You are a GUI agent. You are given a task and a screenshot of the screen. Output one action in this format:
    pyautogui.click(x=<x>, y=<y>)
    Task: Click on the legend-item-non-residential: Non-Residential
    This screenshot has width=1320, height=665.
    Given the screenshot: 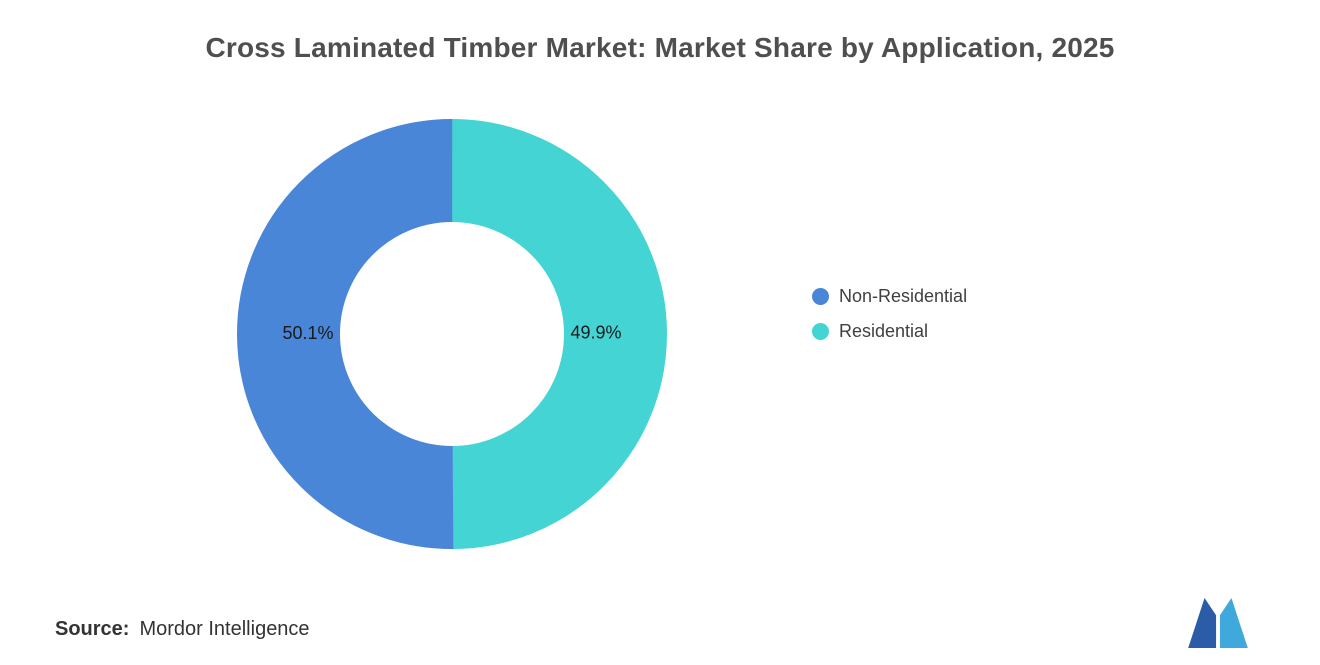 What is the action you would take?
    pyautogui.click(x=889, y=296)
    